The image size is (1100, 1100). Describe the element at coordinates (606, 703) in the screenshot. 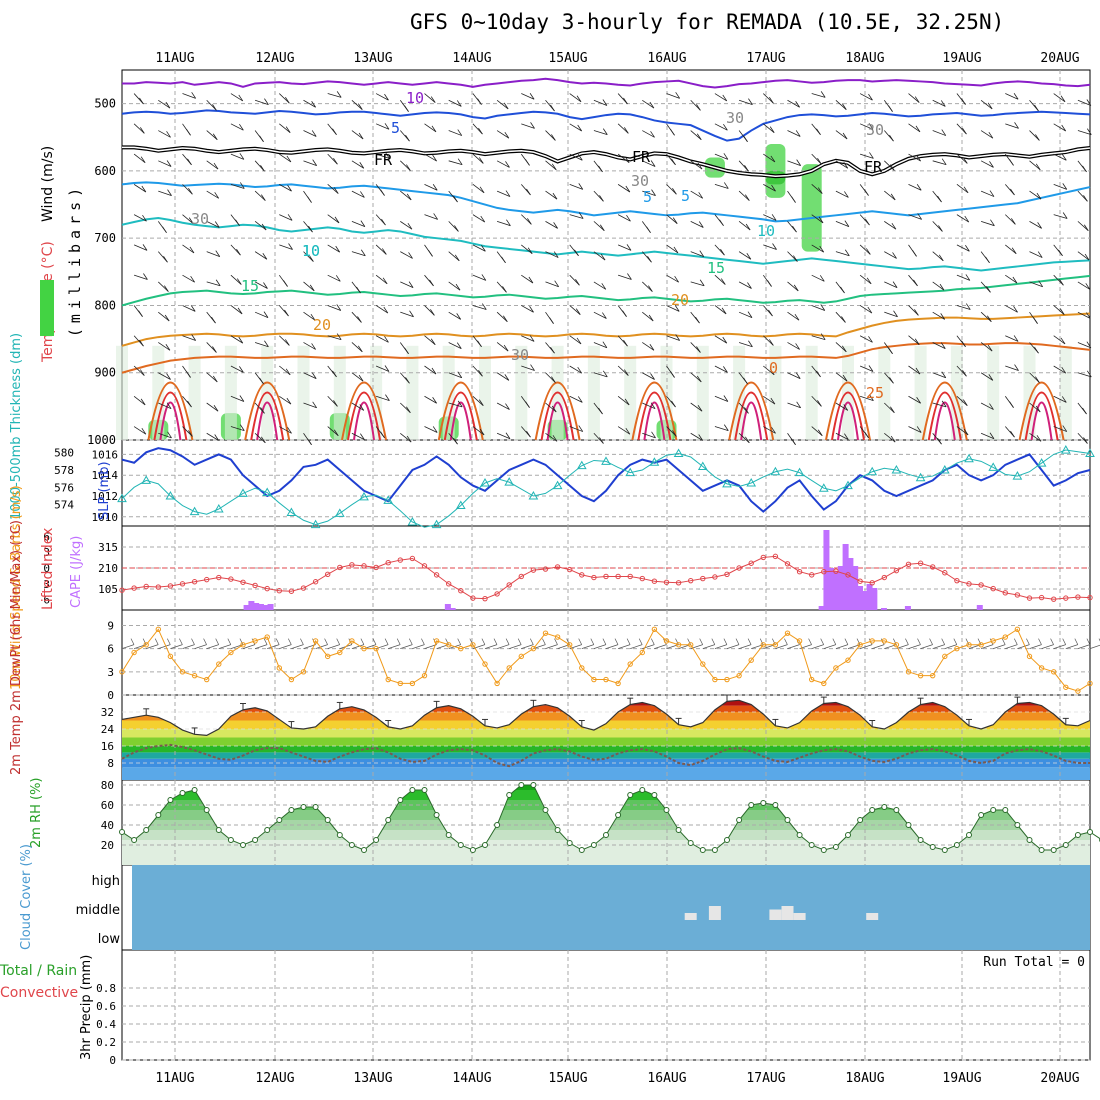

I see `temp-band` at that location.